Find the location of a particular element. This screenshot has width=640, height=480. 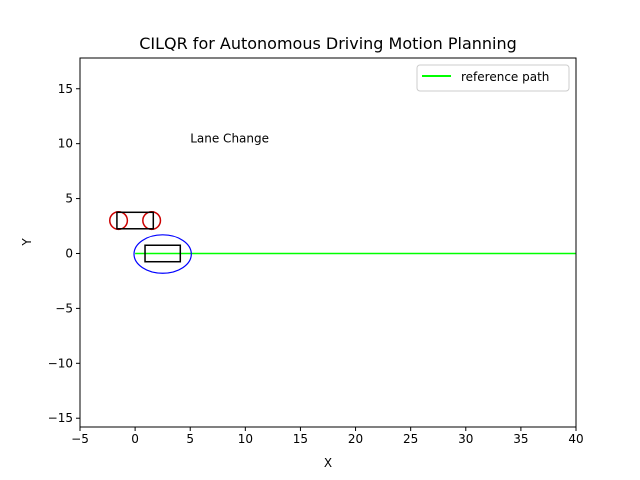

y-tick-label: 5 is located at coordinates (69, 199).